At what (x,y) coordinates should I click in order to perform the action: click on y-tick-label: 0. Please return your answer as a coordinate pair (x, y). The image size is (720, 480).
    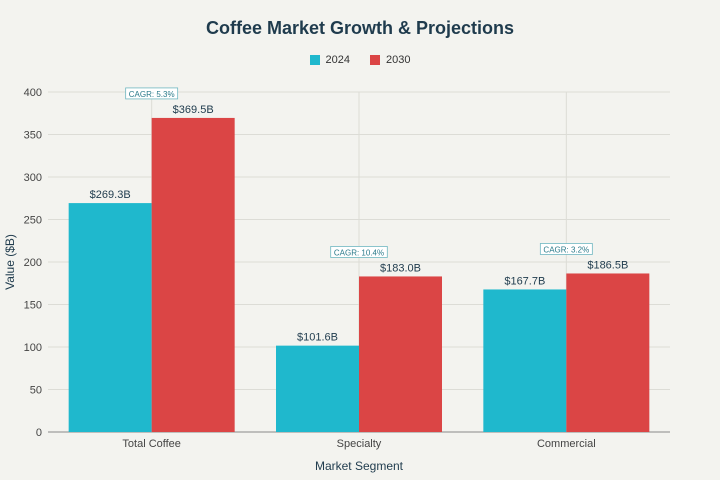
    Looking at the image, I should click on (39, 433).